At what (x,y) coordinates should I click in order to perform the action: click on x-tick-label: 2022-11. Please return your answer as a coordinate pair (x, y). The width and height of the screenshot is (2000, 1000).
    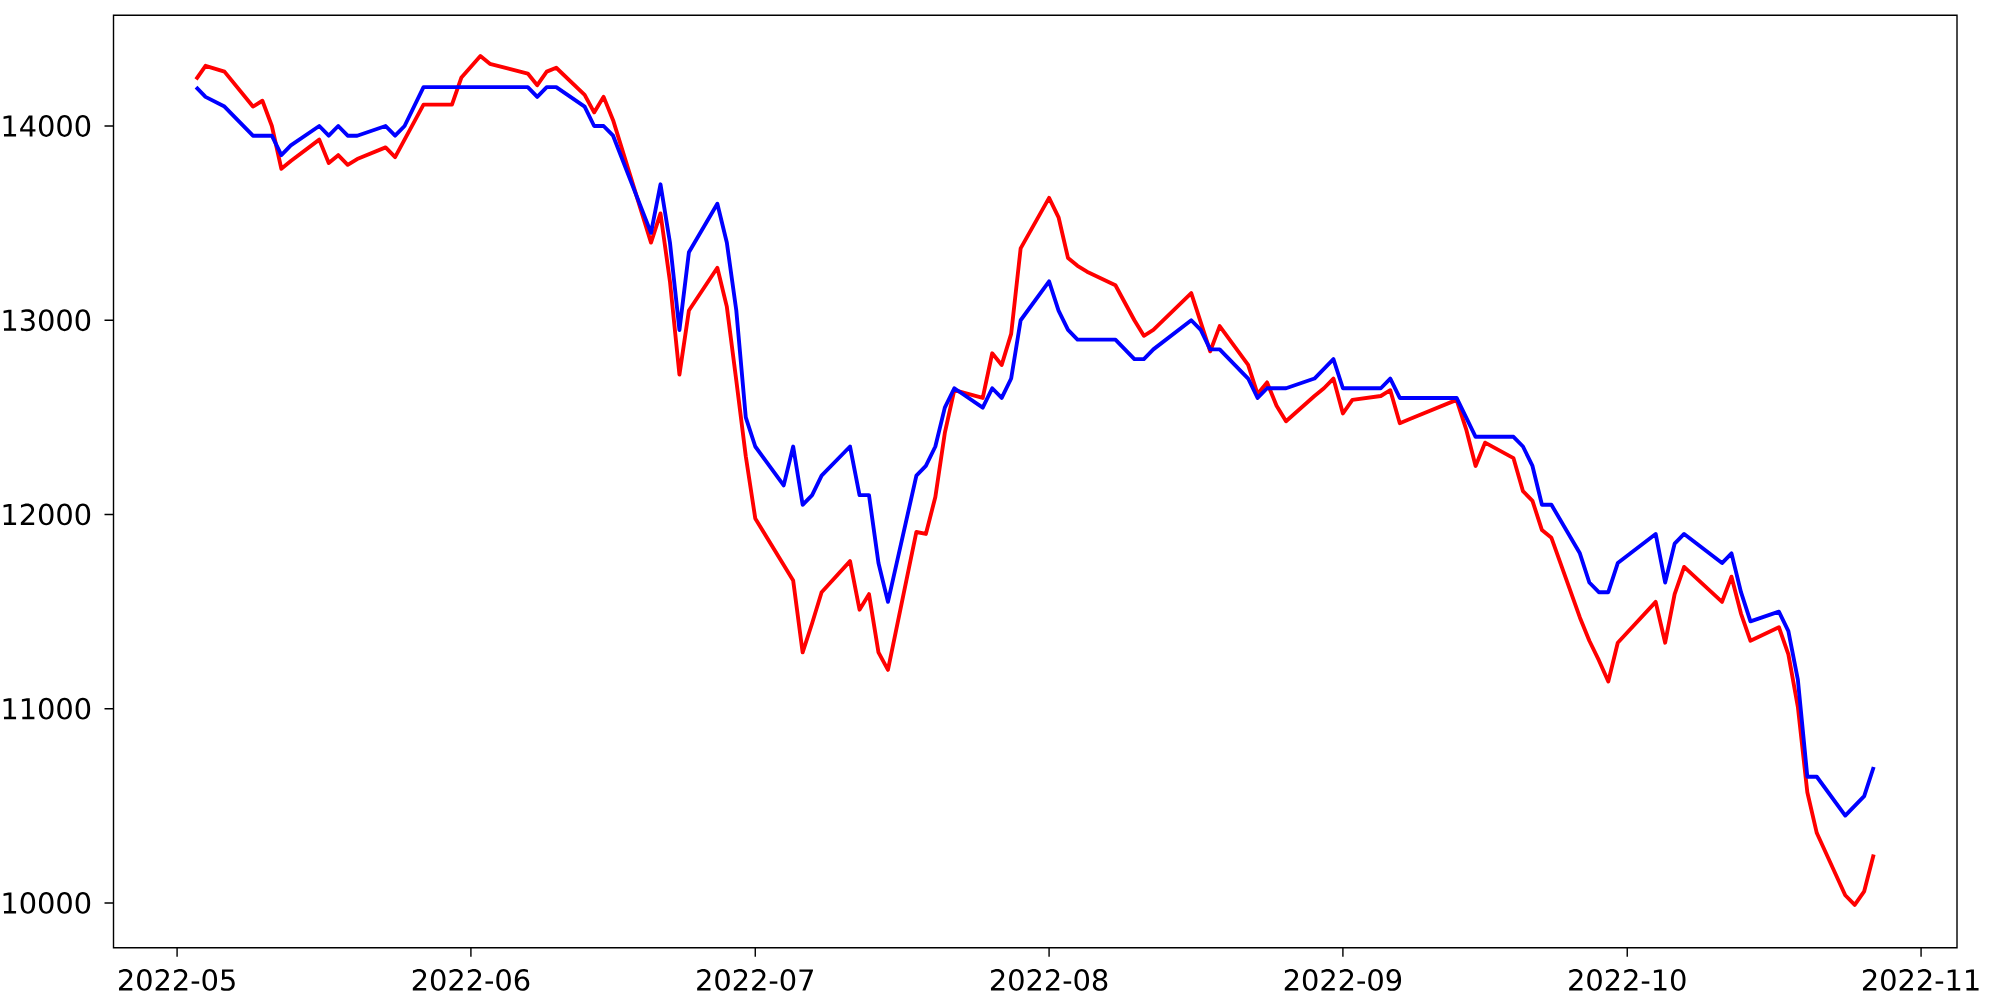
    Looking at the image, I should click on (1920, 980).